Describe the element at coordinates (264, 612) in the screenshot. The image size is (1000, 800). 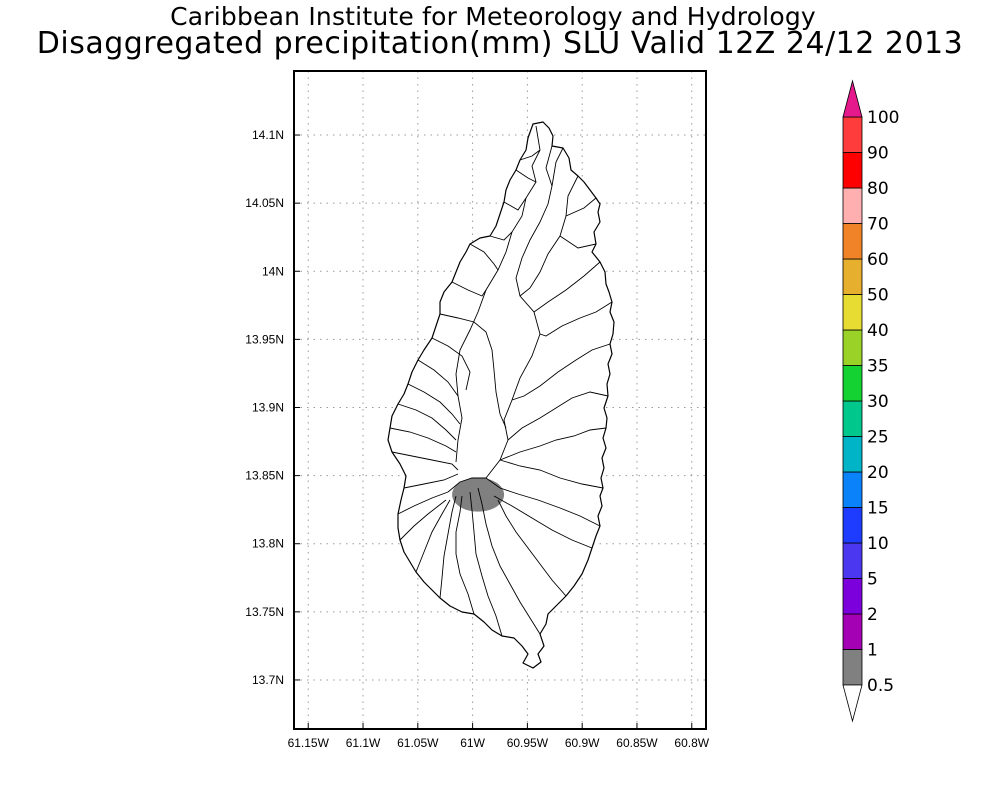
I see `y-tick-label: 13.75N` at that location.